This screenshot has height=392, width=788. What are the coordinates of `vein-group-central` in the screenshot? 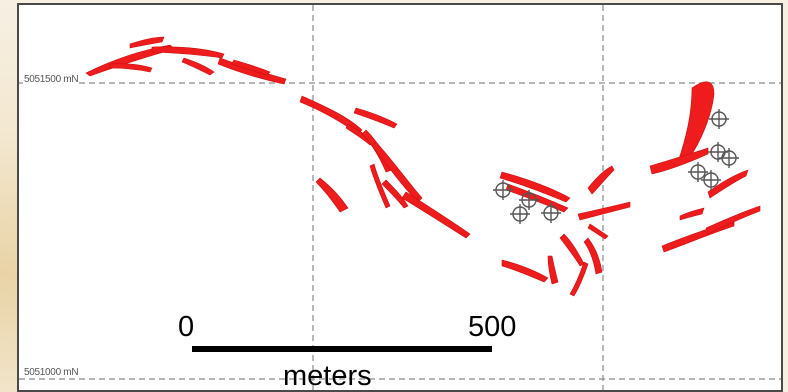 It's located at (385, 167).